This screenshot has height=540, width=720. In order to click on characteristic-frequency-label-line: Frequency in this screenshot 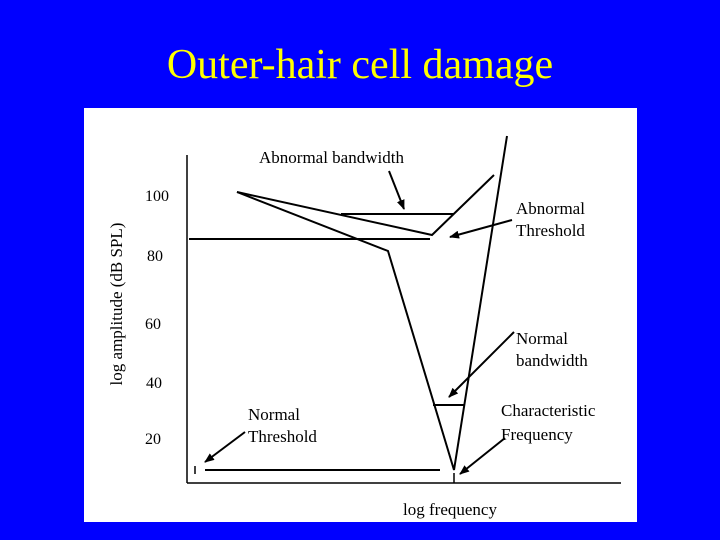, I will do `click(537, 434)`.